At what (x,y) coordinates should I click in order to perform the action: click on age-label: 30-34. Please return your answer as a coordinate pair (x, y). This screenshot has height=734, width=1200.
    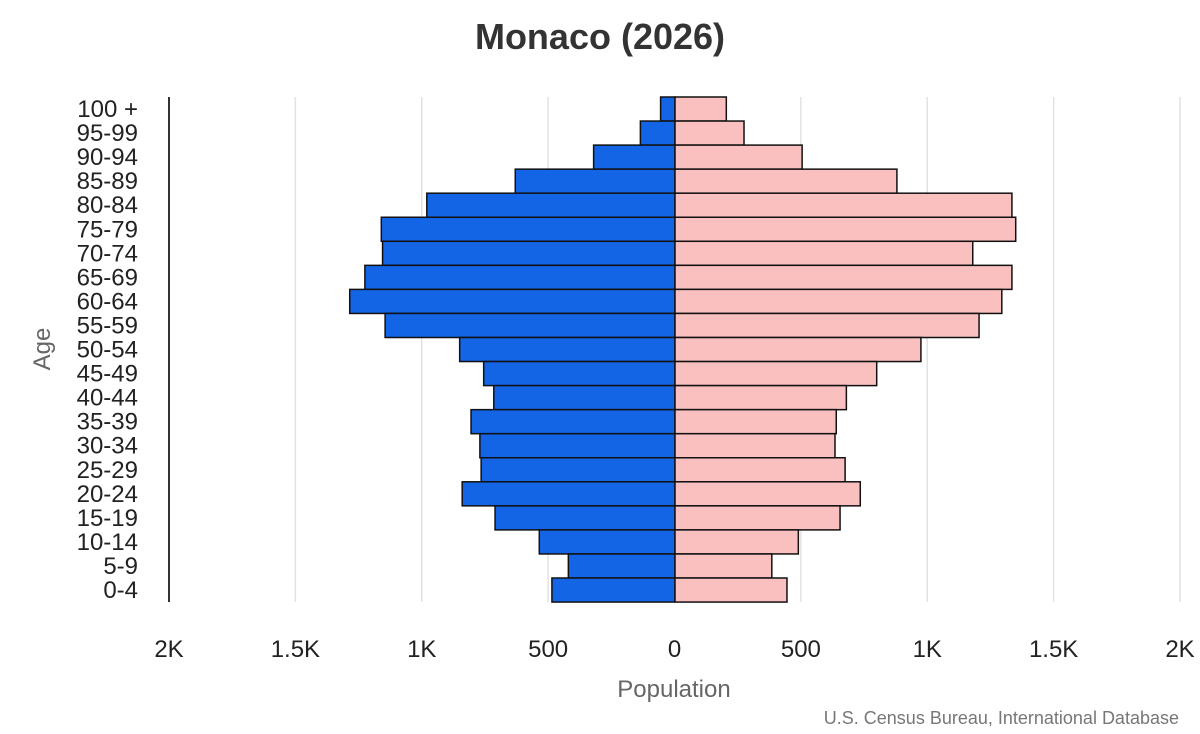
    Looking at the image, I should click on (107, 446).